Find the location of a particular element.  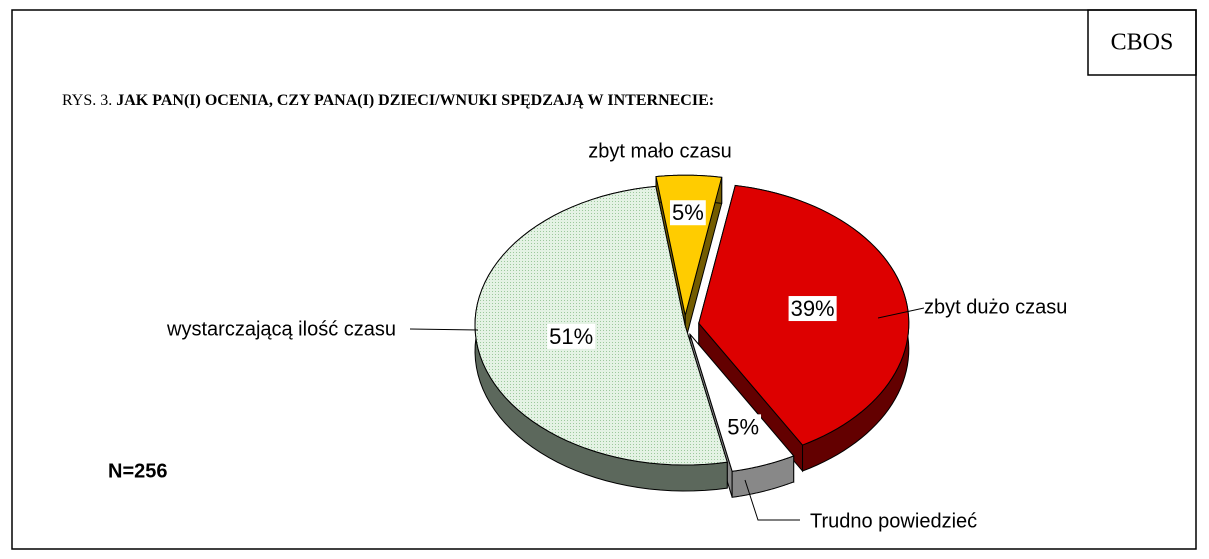

note: N=256 is located at coordinates (138, 471).